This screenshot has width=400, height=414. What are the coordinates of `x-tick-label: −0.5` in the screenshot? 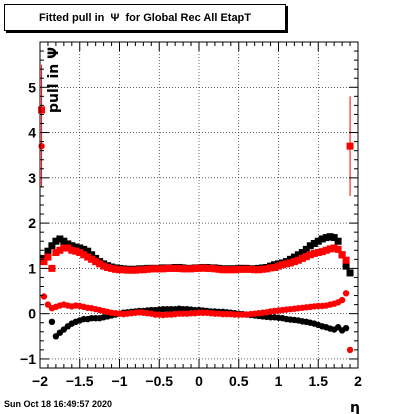 It's located at (159, 381).